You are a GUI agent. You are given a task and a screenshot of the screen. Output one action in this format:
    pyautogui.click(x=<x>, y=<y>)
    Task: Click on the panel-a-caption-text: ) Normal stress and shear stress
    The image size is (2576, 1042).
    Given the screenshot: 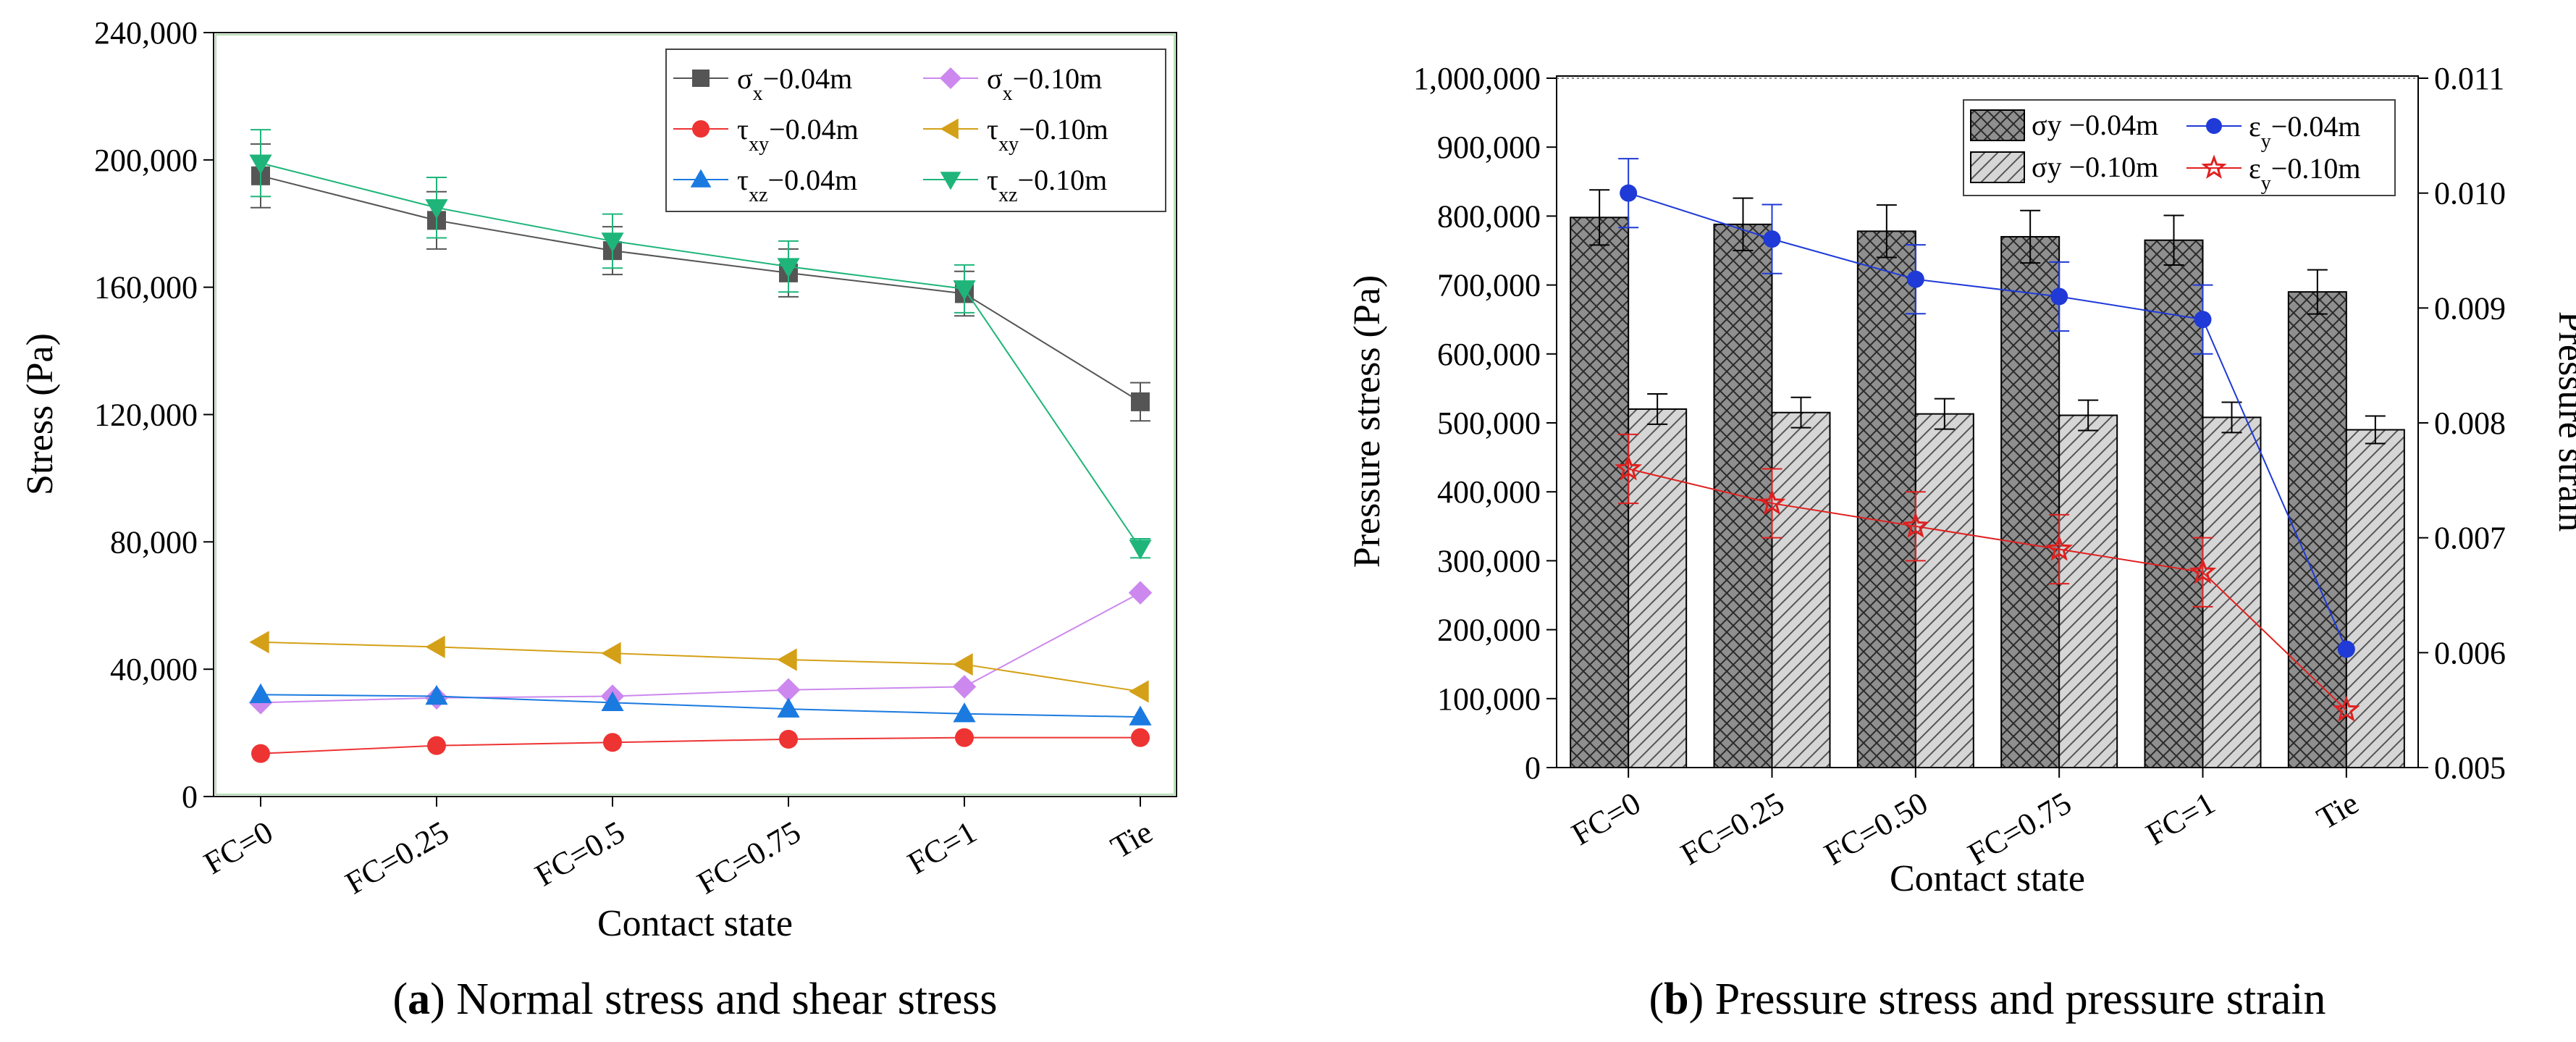 What is the action you would take?
    pyautogui.click(x=713, y=999)
    